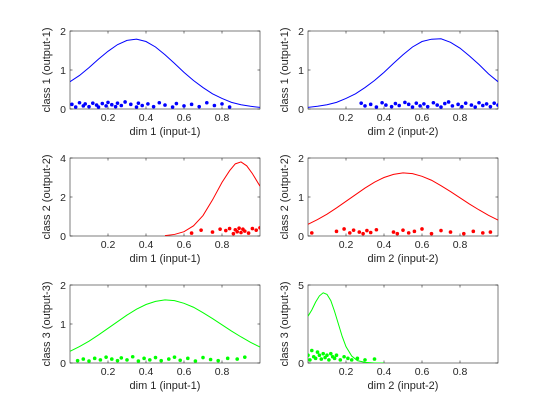 This screenshot has height=420, width=560. I want to click on y-axis-label: class 2 (output-2), so click(47, 197).